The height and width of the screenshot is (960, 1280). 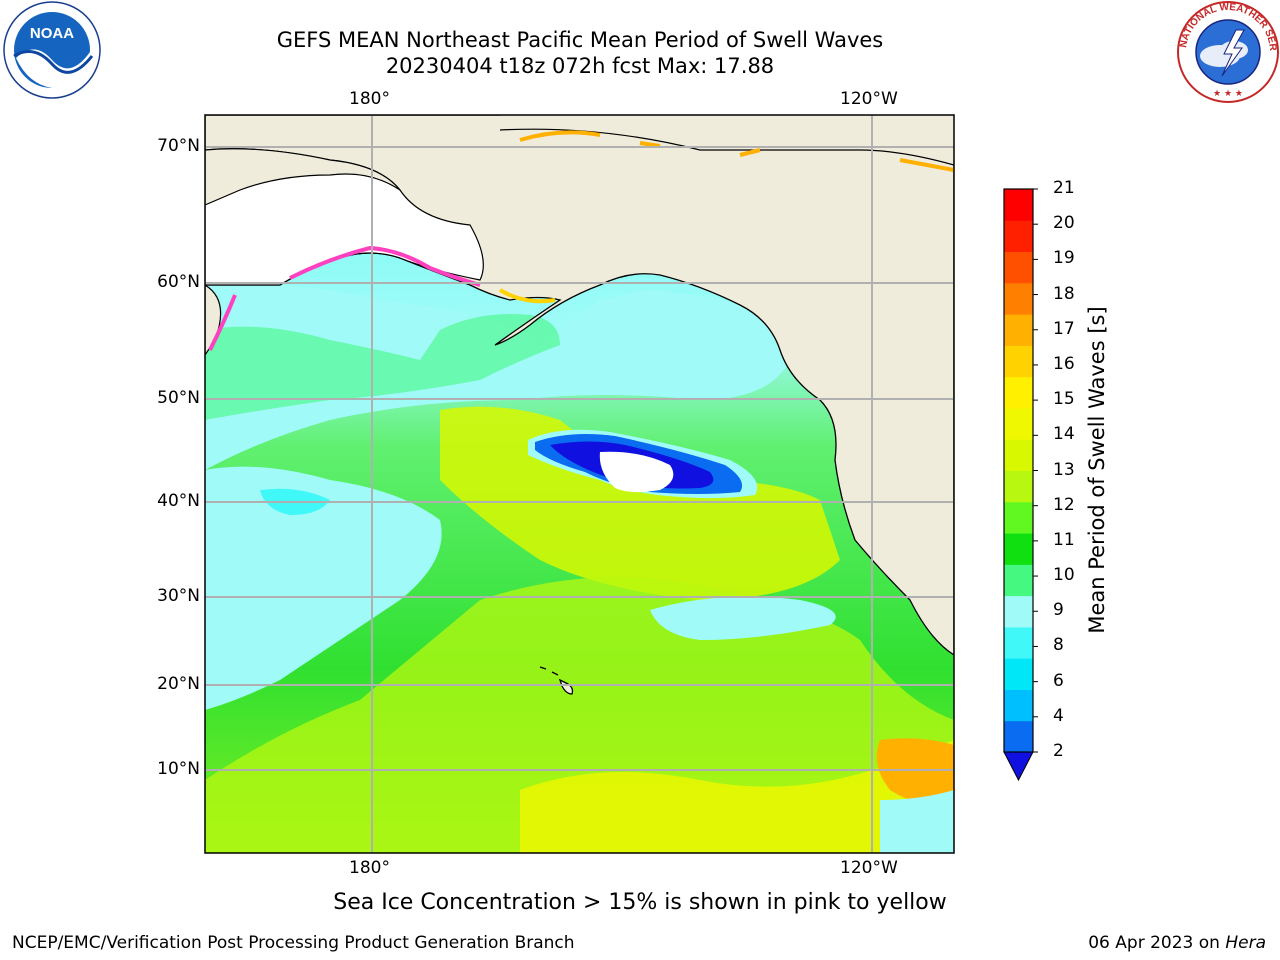 What do you see at coordinates (1064, 469) in the screenshot?
I see `colorbar-tick-label: 13` at bounding box center [1064, 469].